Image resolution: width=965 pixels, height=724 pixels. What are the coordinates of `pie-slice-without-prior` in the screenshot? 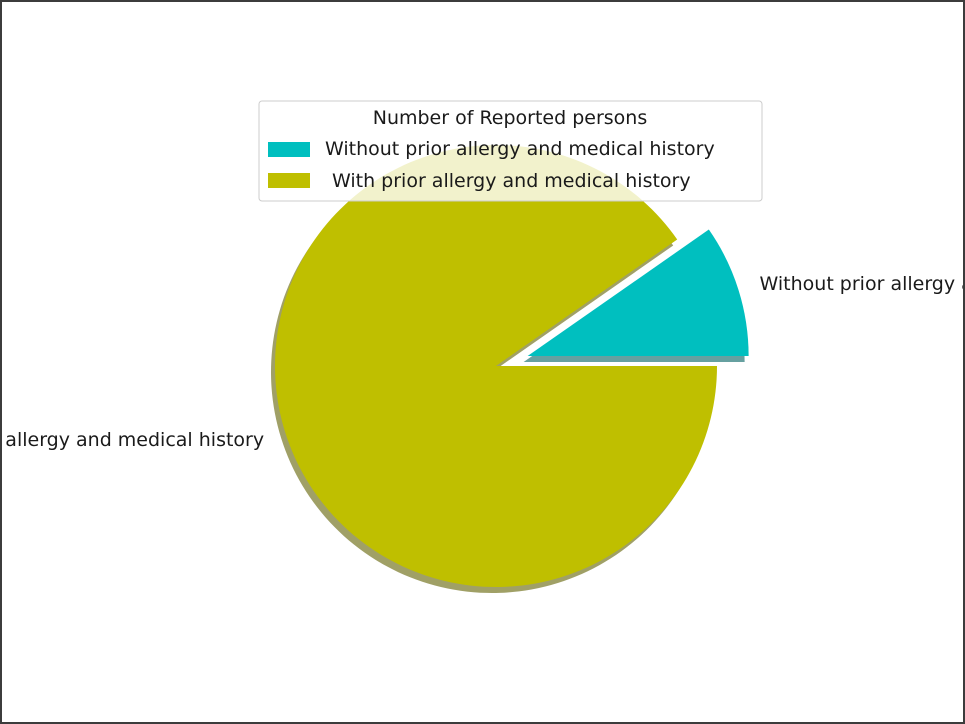 It's located at (638, 293).